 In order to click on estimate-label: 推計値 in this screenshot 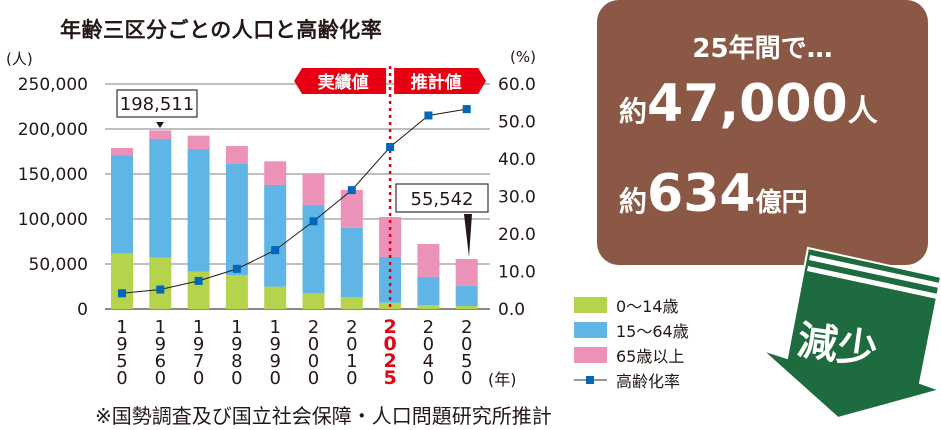, I will do `click(436, 82)`.